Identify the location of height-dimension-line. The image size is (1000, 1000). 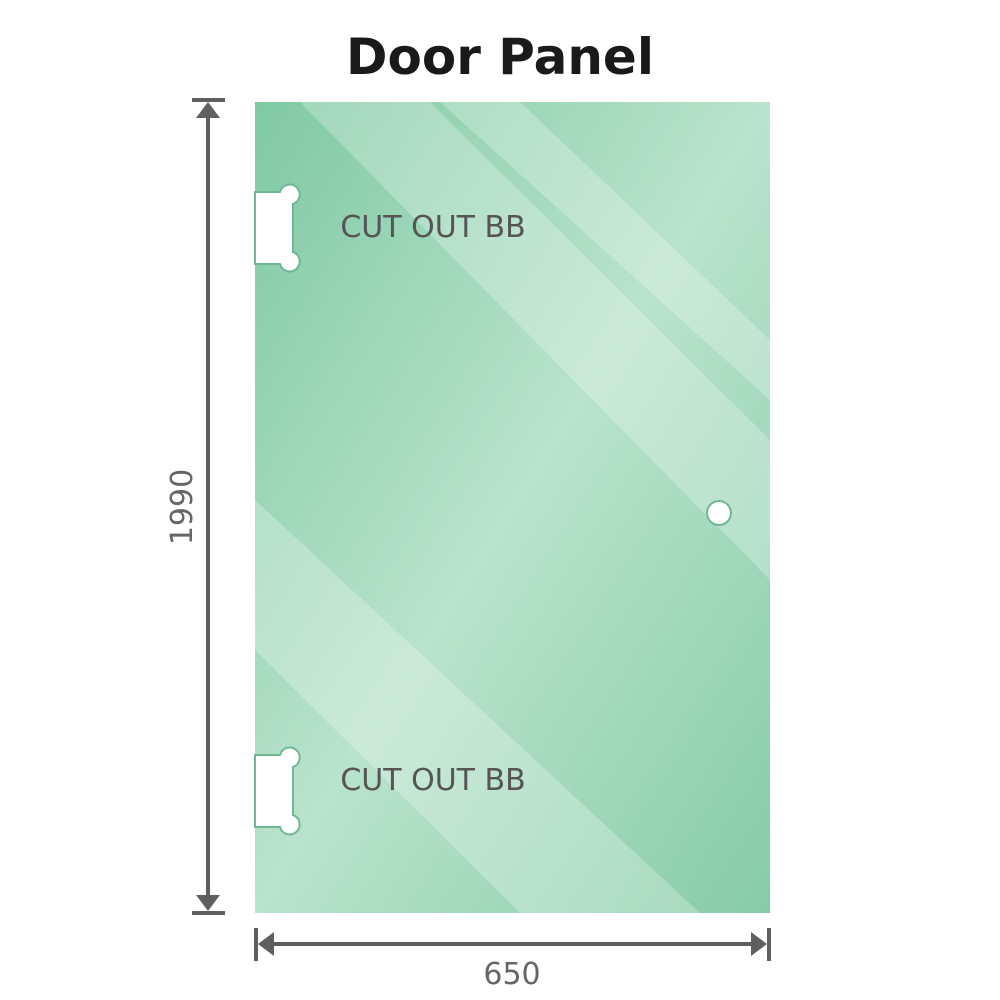
(208, 506).